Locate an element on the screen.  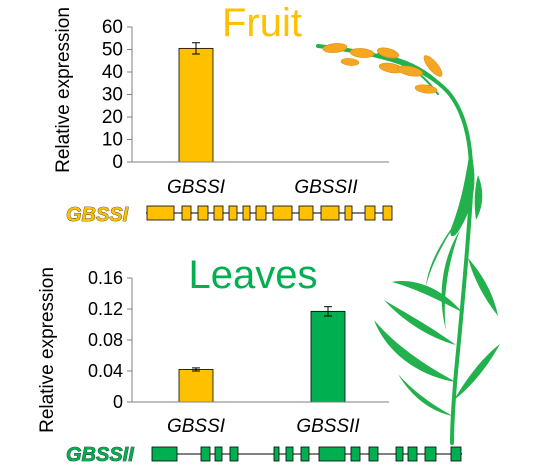
gbssi-gene-model: GBSSI is located at coordinates (229, 215).